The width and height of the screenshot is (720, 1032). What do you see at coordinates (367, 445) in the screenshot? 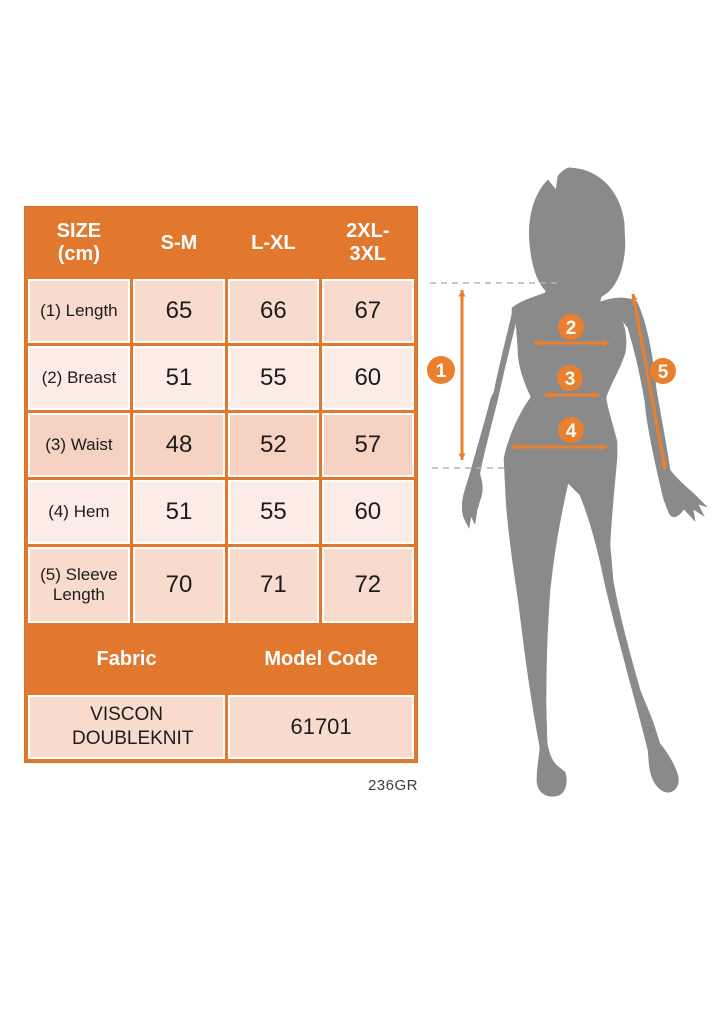
I see `value-cell: 57` at bounding box center [367, 445].